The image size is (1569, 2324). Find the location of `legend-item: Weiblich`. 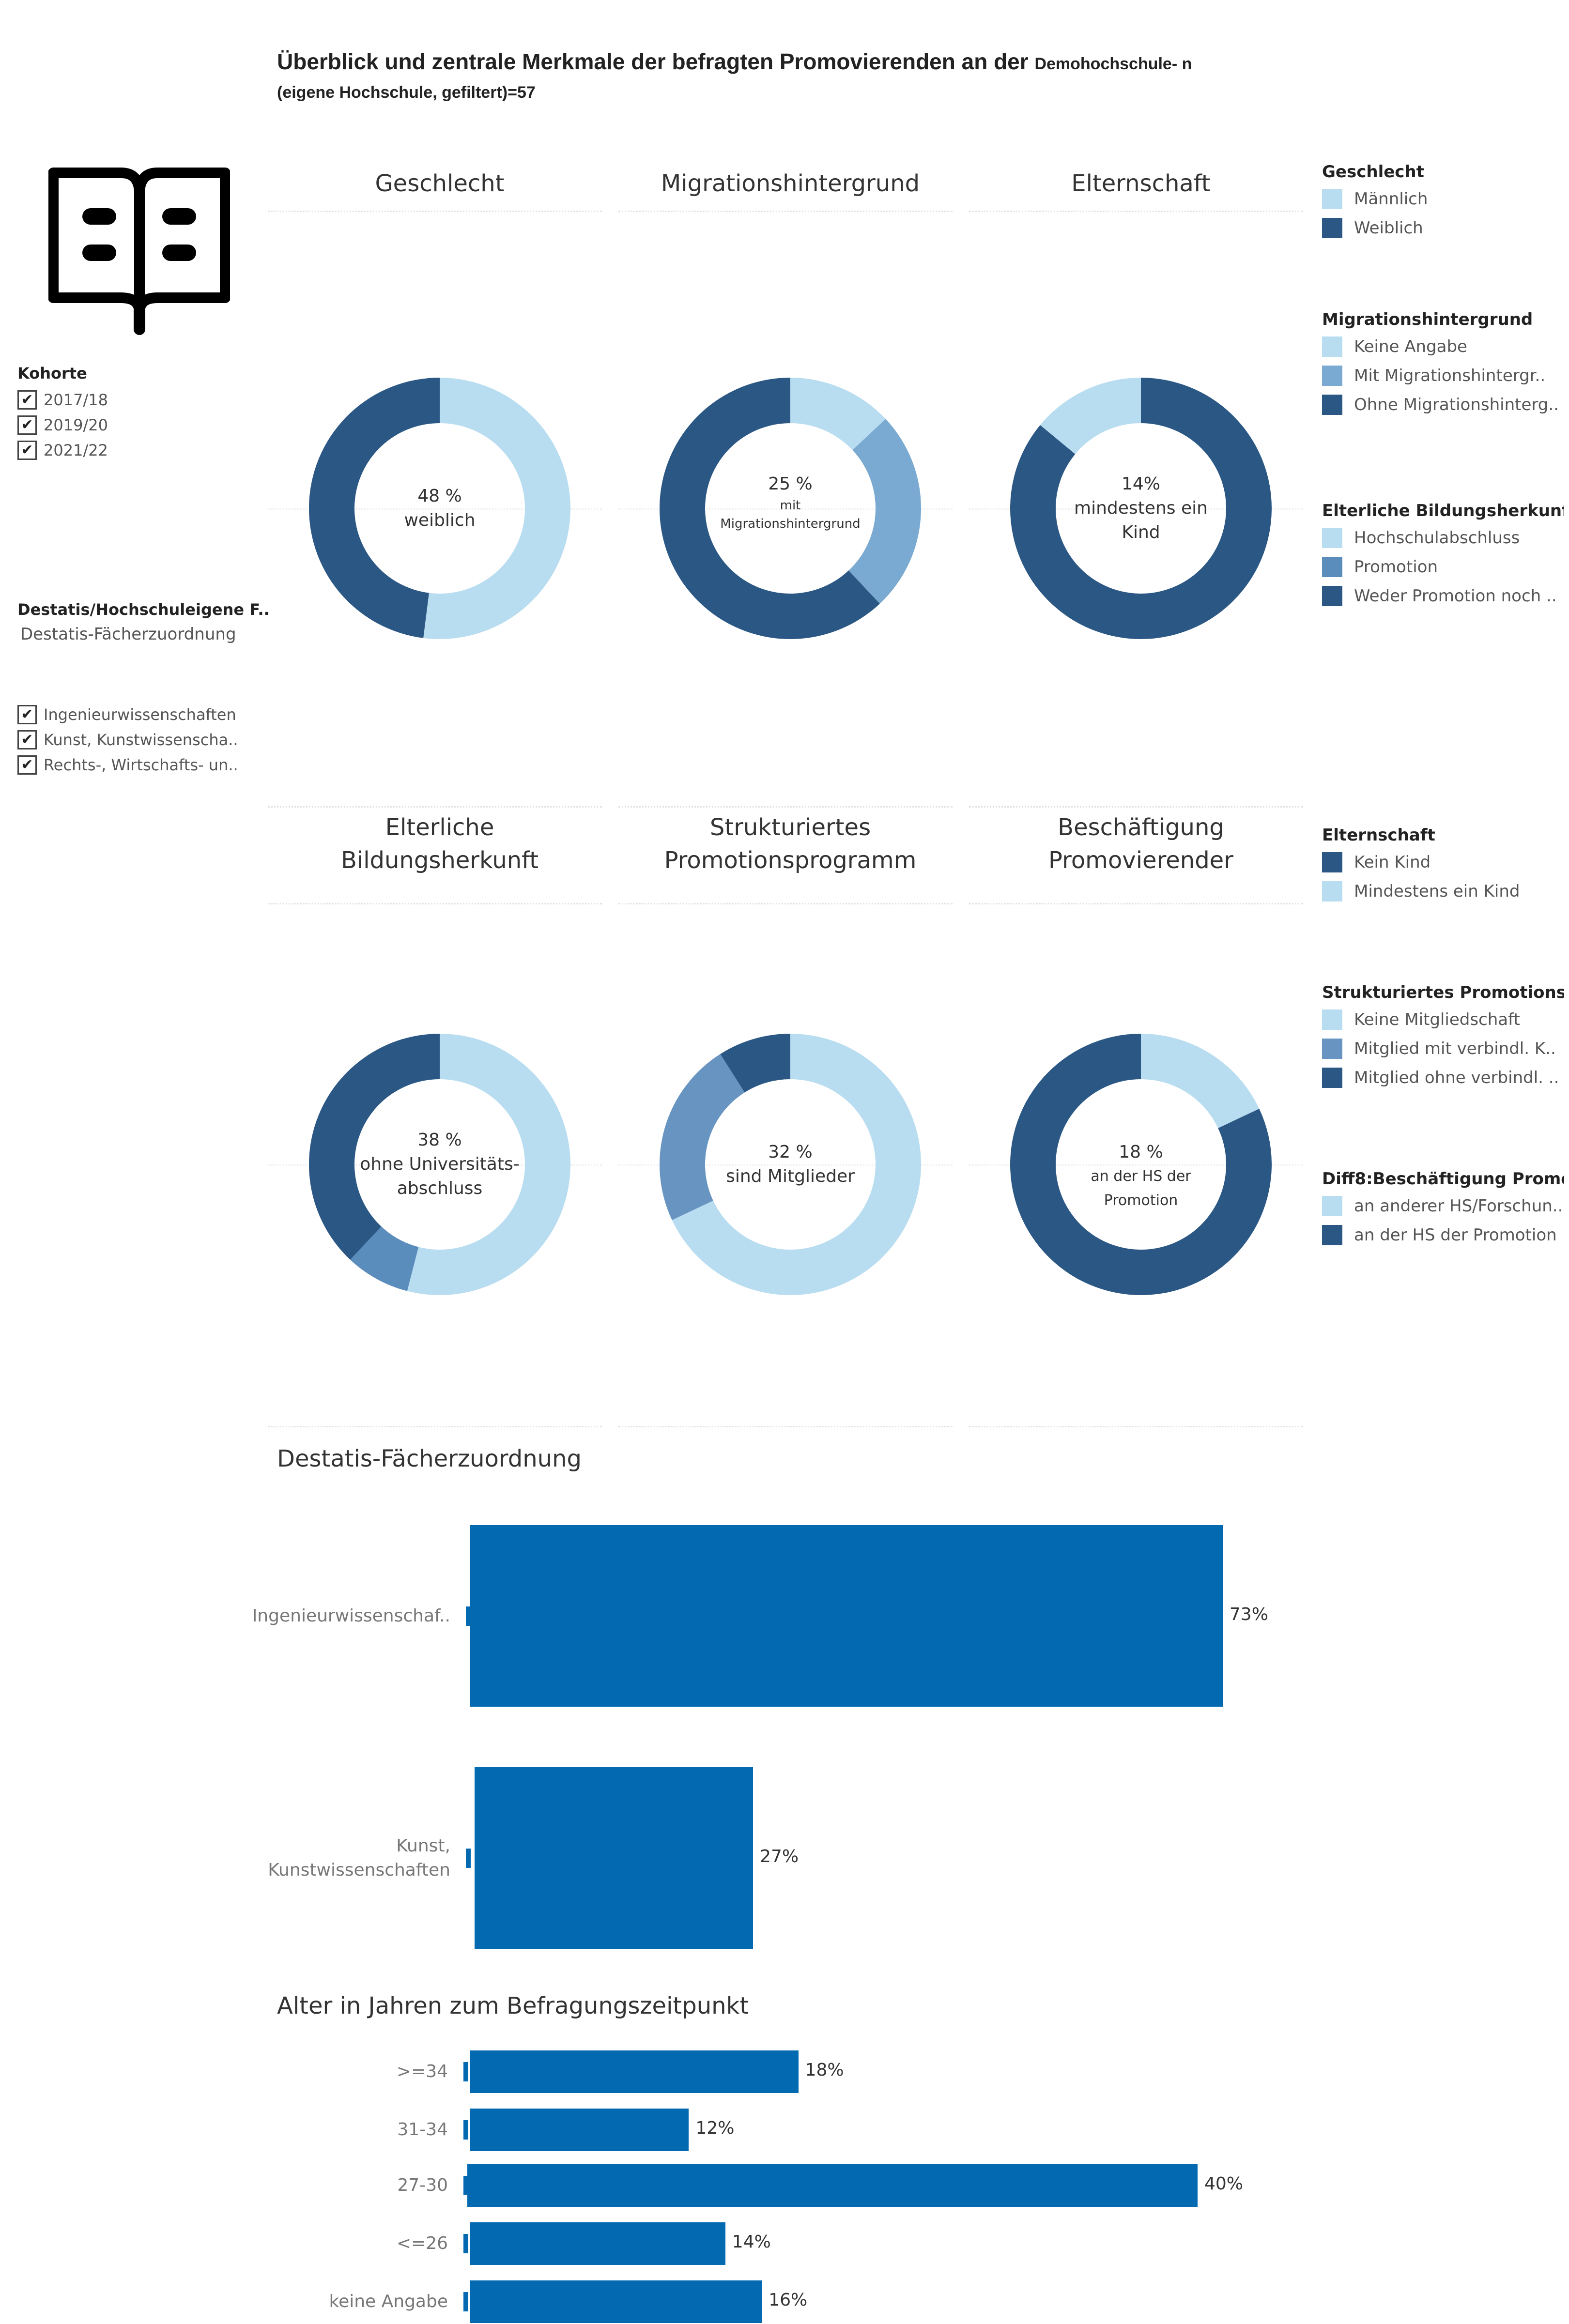

legend-item: Weiblich is located at coordinates (1443, 229).